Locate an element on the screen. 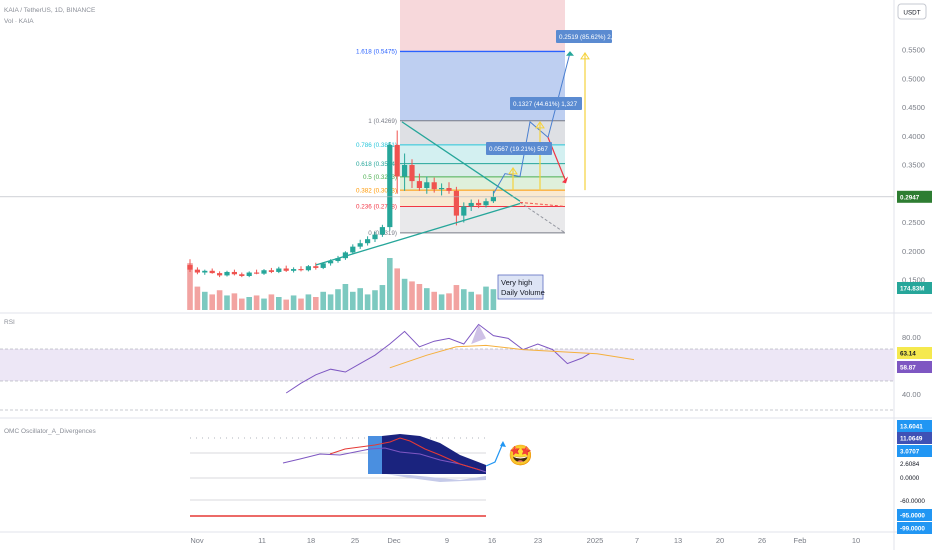 This screenshot has height=550, width=932. volume-note-line2: Daily Volume is located at coordinates (523, 292).